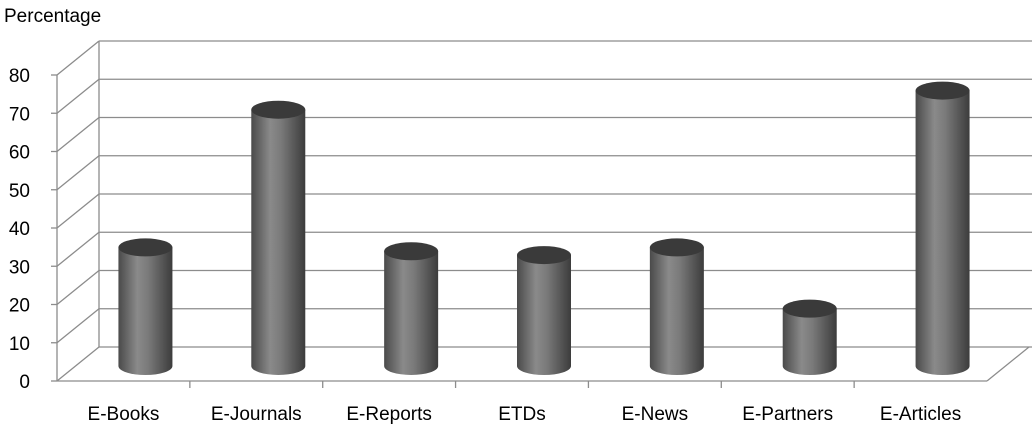 This screenshot has width=1032, height=436. What do you see at coordinates (942, 232) in the screenshot?
I see `bar-body-e-articles` at bounding box center [942, 232].